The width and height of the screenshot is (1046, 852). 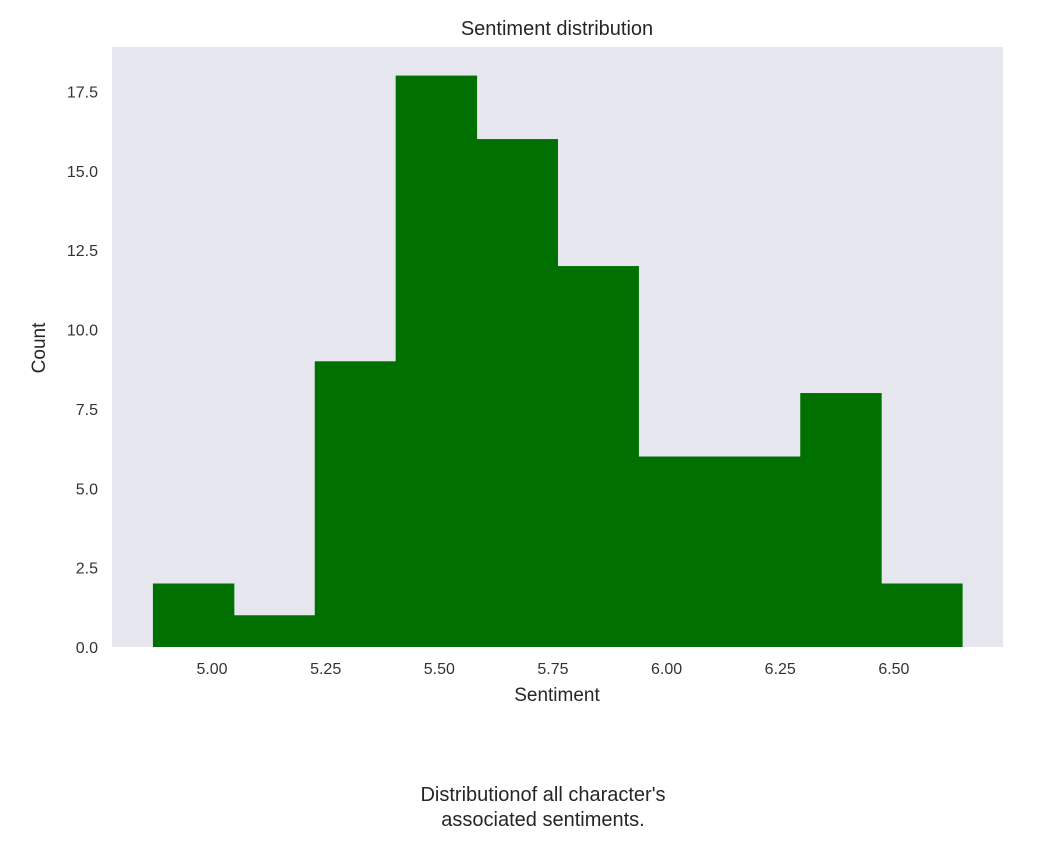 What do you see at coordinates (87, 648) in the screenshot?
I see `y-tick-label: 0.0` at bounding box center [87, 648].